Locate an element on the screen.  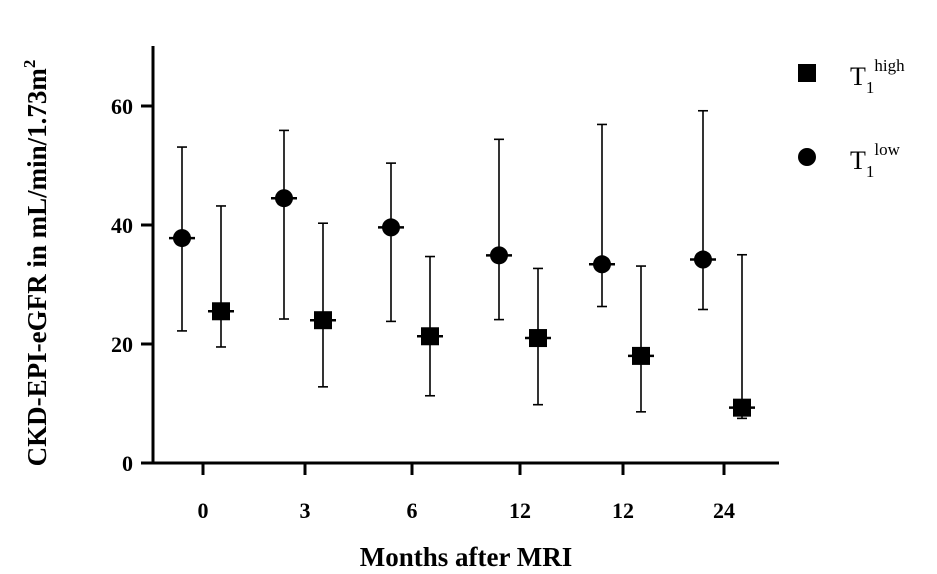
y-tick-label: 40 is located at coordinates (122, 225).